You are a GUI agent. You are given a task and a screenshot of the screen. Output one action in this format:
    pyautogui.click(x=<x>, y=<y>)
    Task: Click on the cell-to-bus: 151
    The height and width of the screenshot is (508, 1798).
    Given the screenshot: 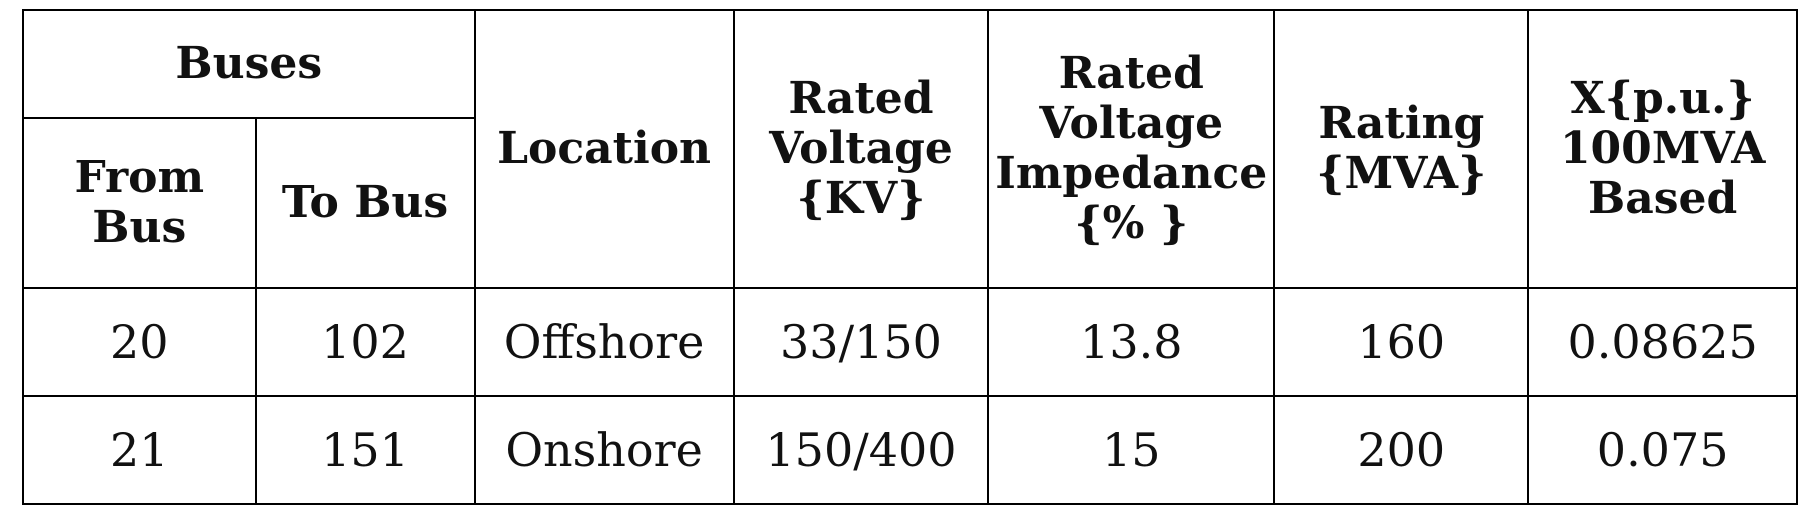 What is the action you would take?
    pyautogui.click(x=365, y=450)
    